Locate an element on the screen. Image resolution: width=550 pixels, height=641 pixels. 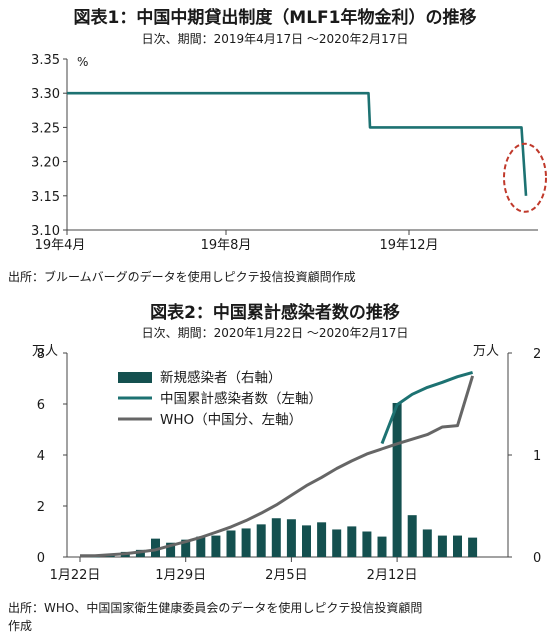
chart1-x-tick-label: 19年8月 is located at coordinates (226, 245).